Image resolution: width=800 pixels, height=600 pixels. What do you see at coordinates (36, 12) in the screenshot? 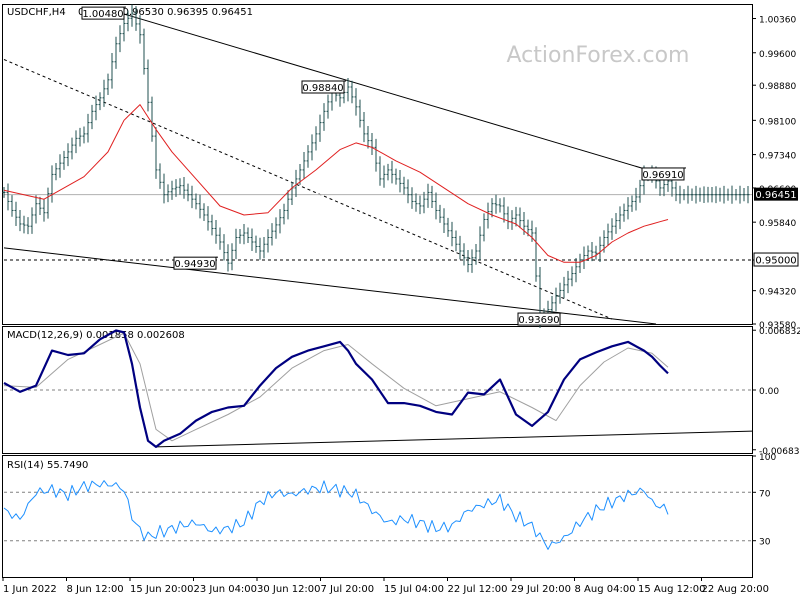
I see `chart-symbol: USDCHF,H4` at bounding box center [36, 12].